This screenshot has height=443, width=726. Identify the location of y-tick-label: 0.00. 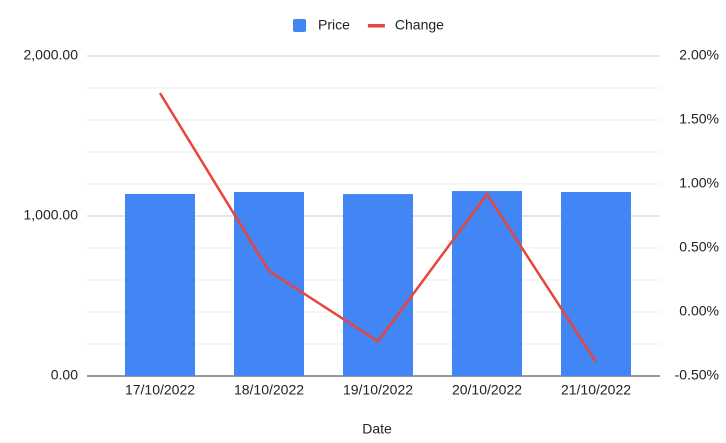
(64, 375).